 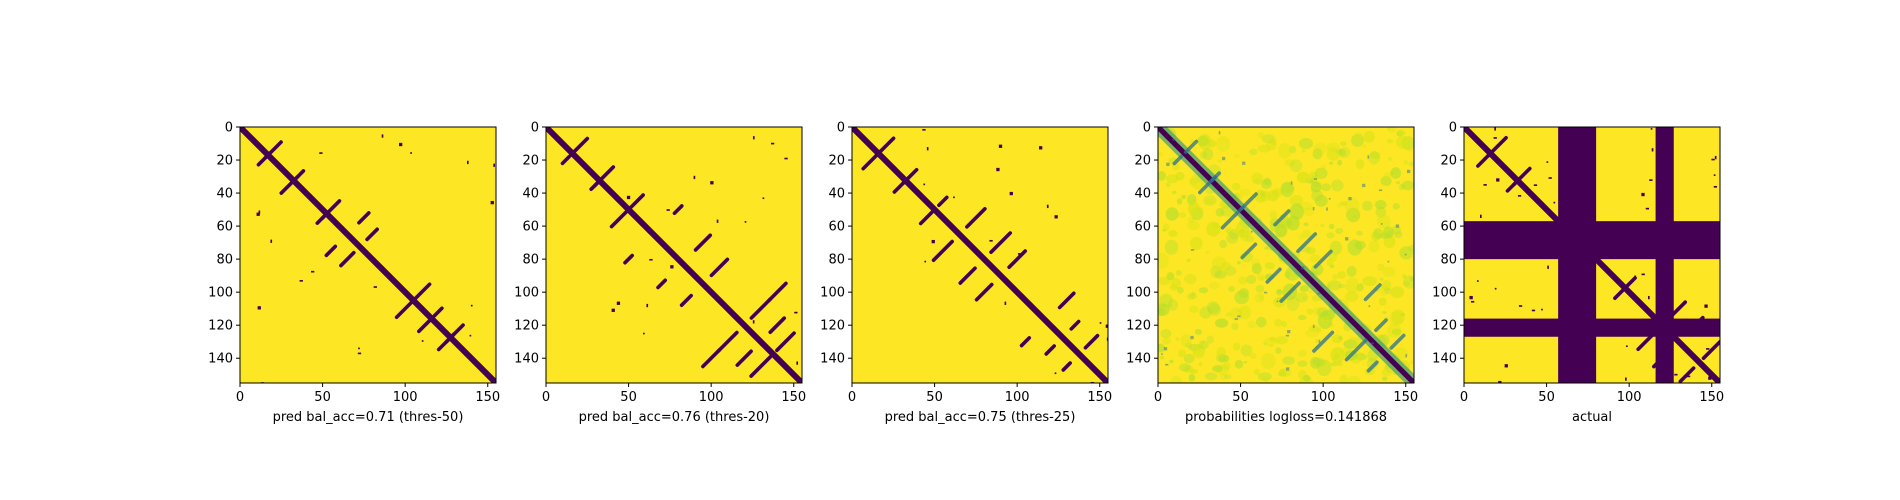 I want to click on y-tick-label: 20, so click(x=1142, y=161).